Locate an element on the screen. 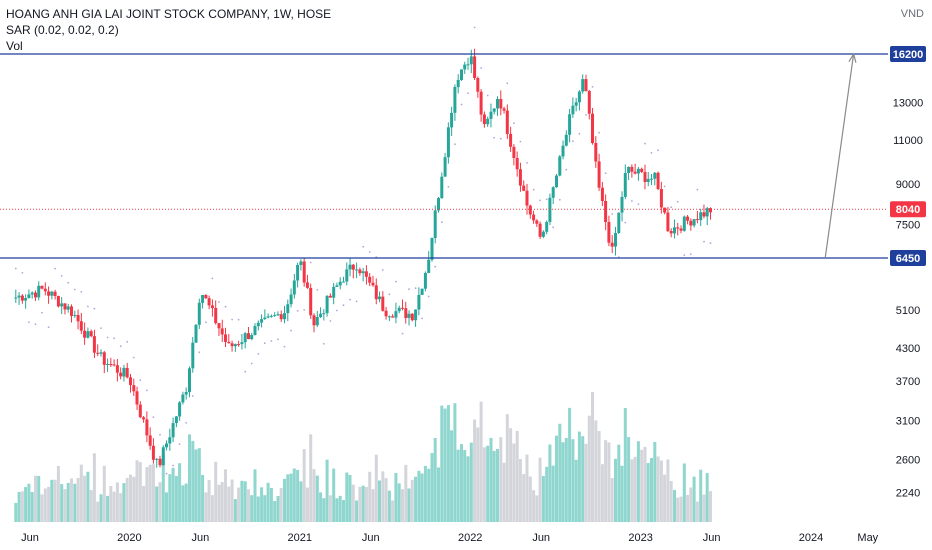 Image resolution: width=932 pixels, height=550 pixels. price-tick-label: 3100 is located at coordinates (908, 421).